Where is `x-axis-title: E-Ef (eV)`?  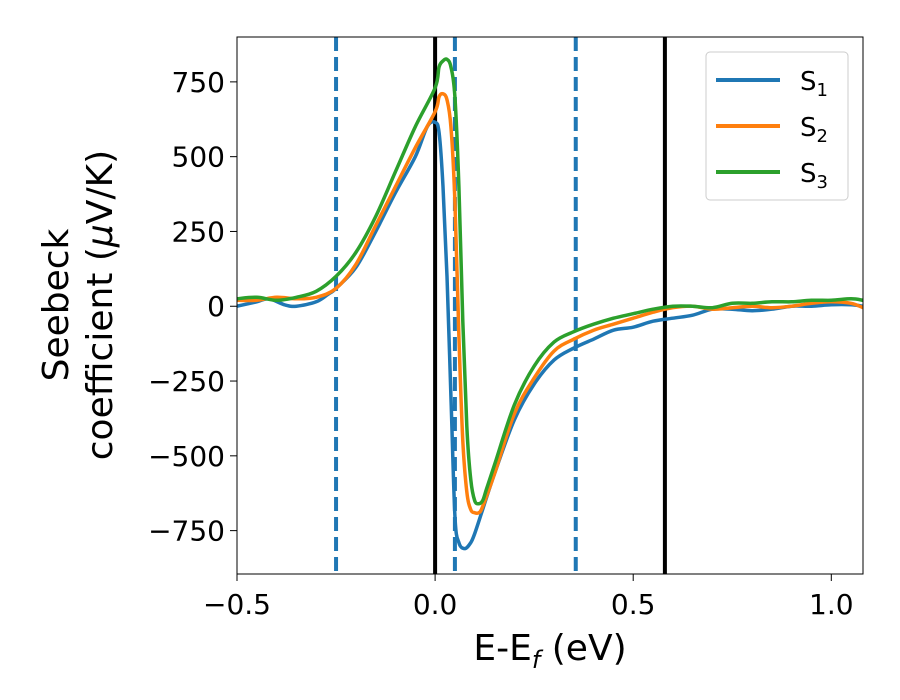 x-axis-title: E-Ef (eV) is located at coordinates (549, 651).